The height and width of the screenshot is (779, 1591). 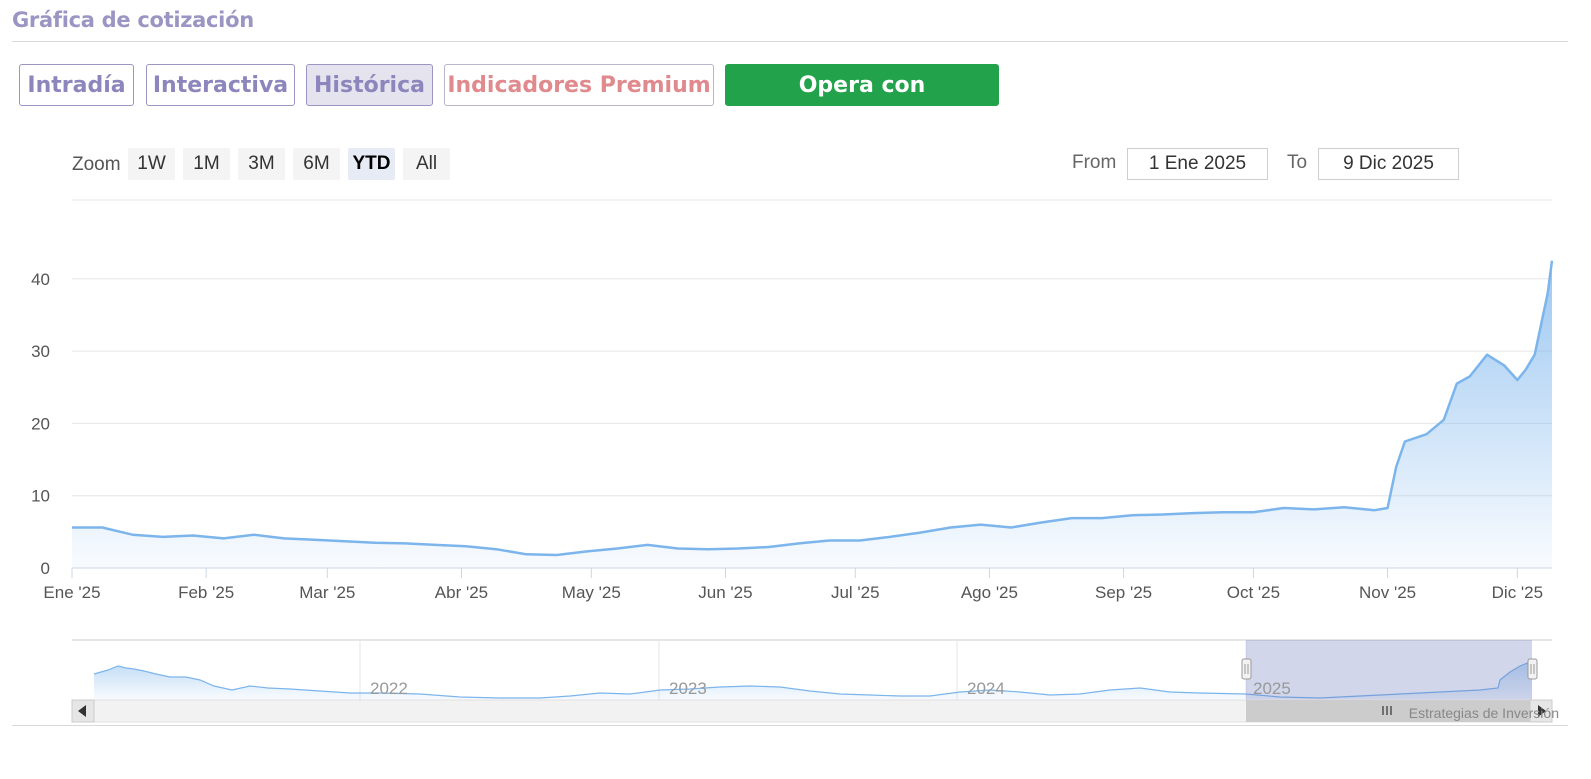 I want to click on x-tick-label: Oct '25, so click(x=1253, y=592).